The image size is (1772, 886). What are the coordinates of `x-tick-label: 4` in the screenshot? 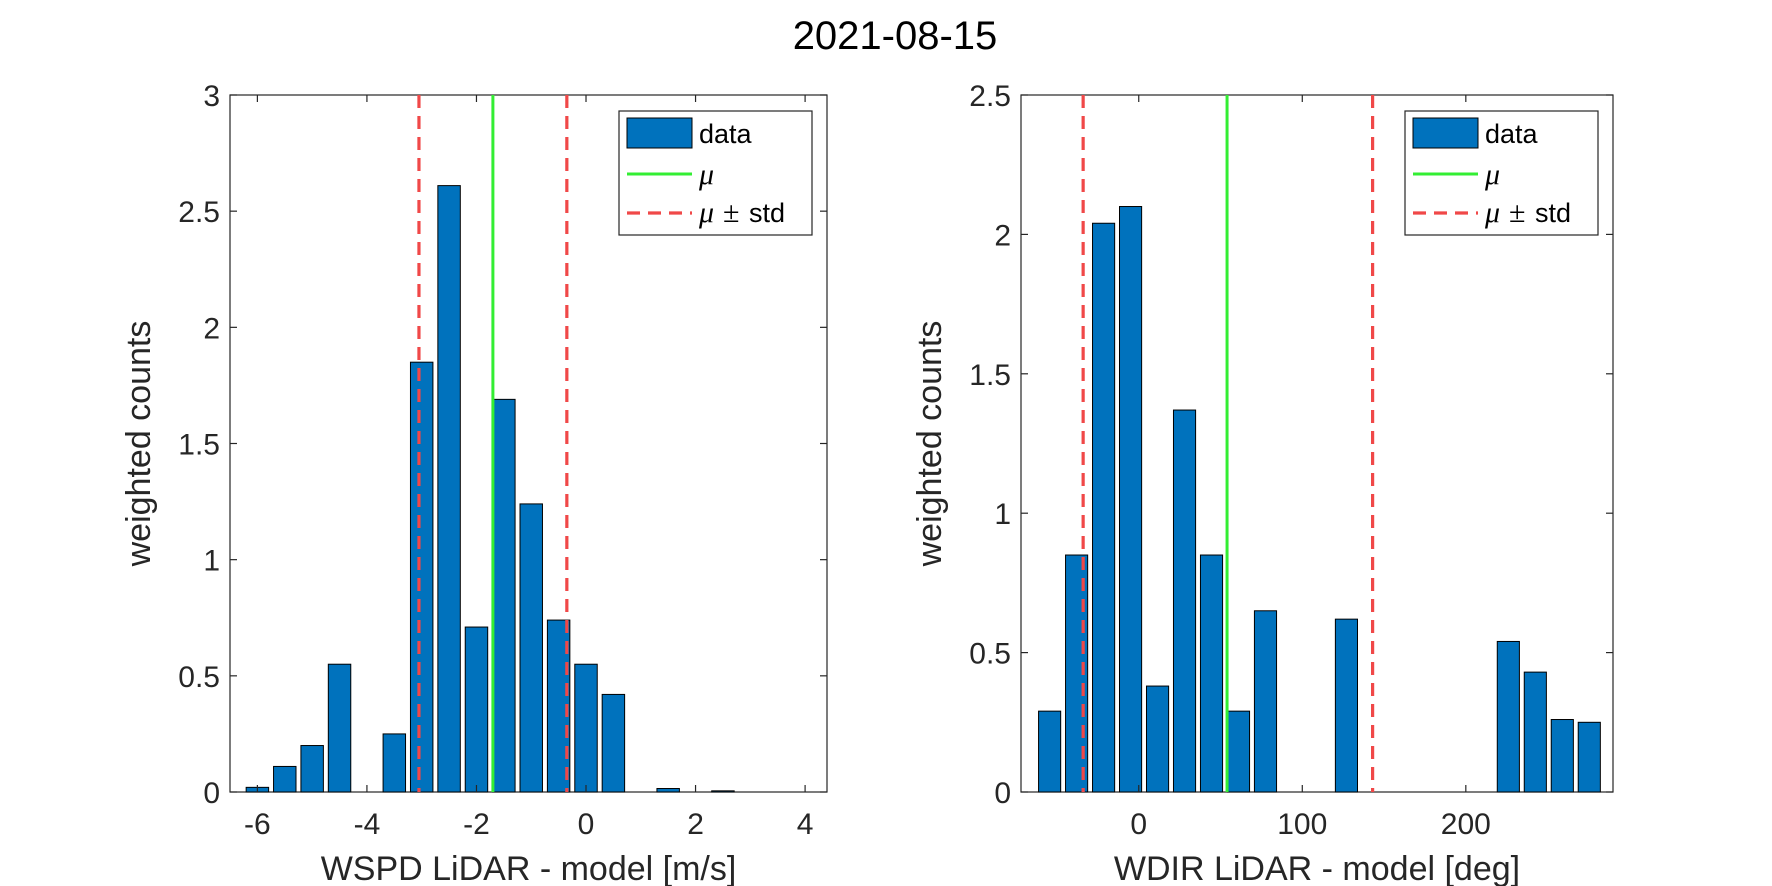 It's located at (805, 824).